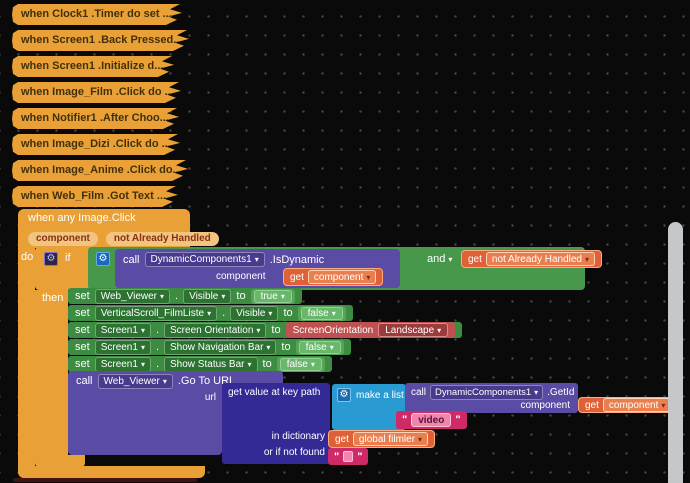 This screenshot has height=483, width=690. Describe the element at coordinates (211, 364) in the screenshot. I see `property-dropdown: Show Status Bar` at that location.